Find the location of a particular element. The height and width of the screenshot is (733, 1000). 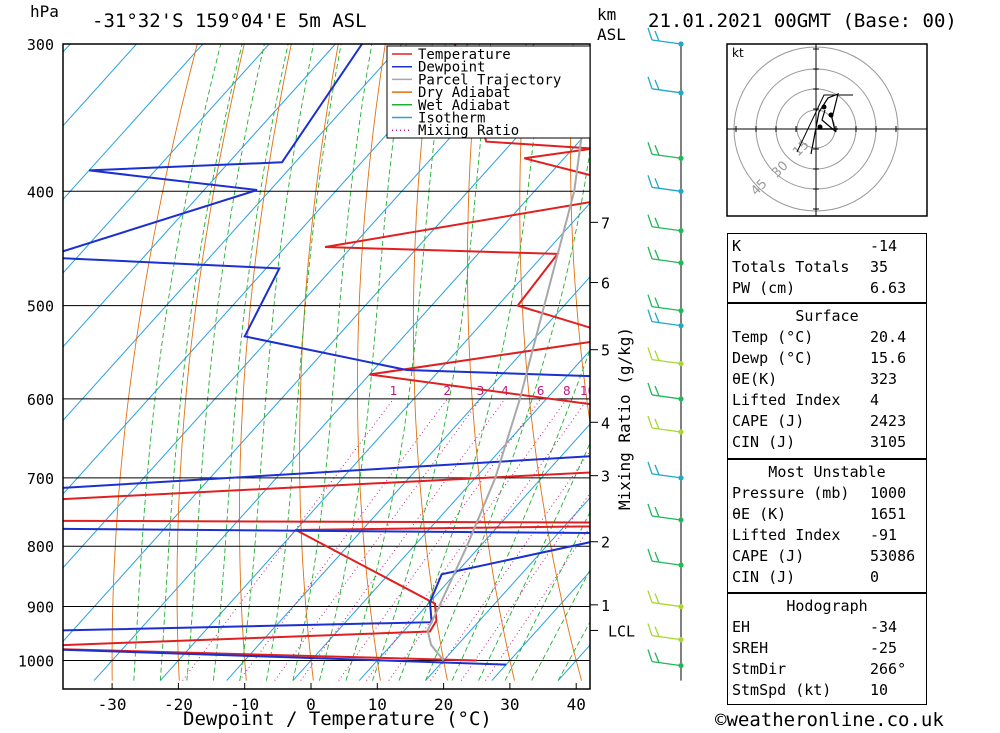

mixing-ratio-label: 1 is located at coordinates (394, 391).